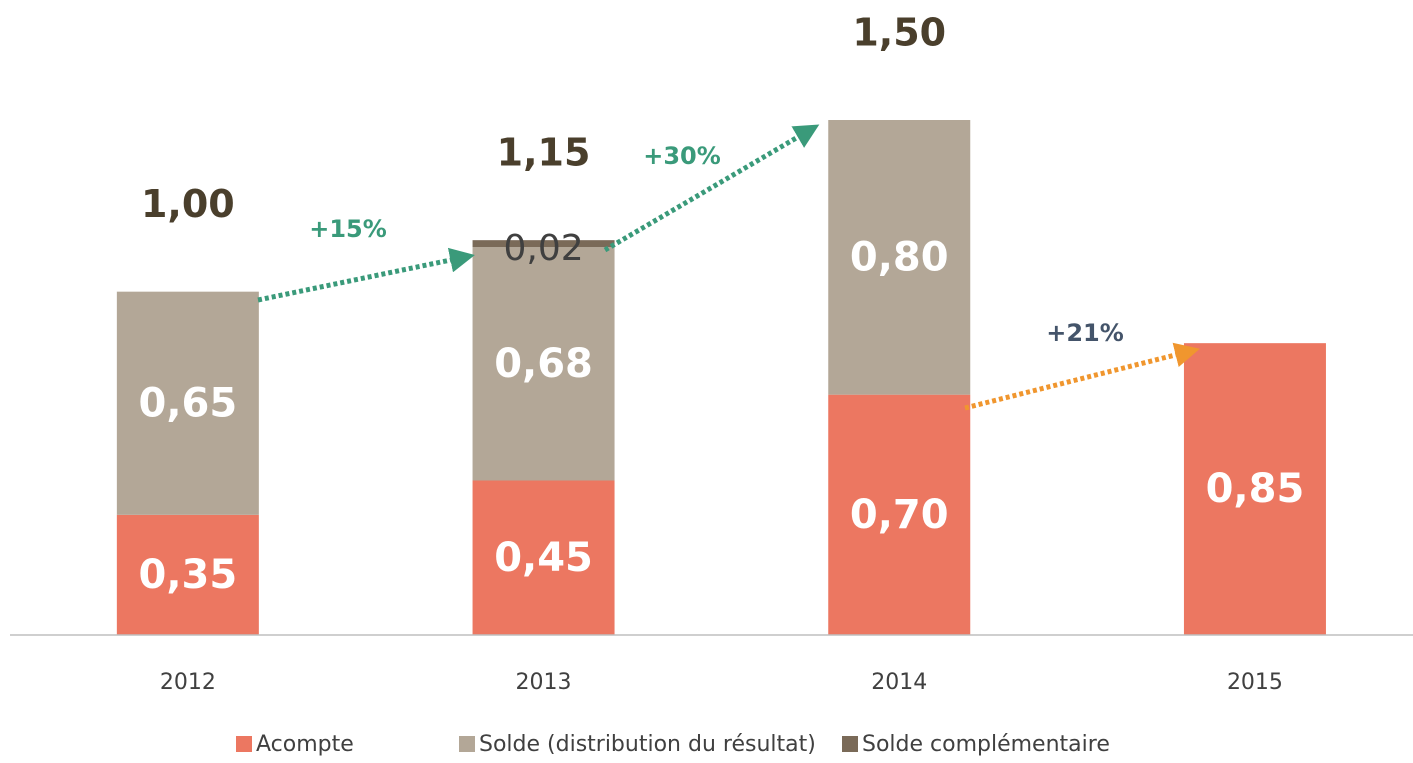 The width and height of the screenshot is (1413, 763). Describe the element at coordinates (544, 153) in the screenshot. I see `total-label: 1,15` at that location.